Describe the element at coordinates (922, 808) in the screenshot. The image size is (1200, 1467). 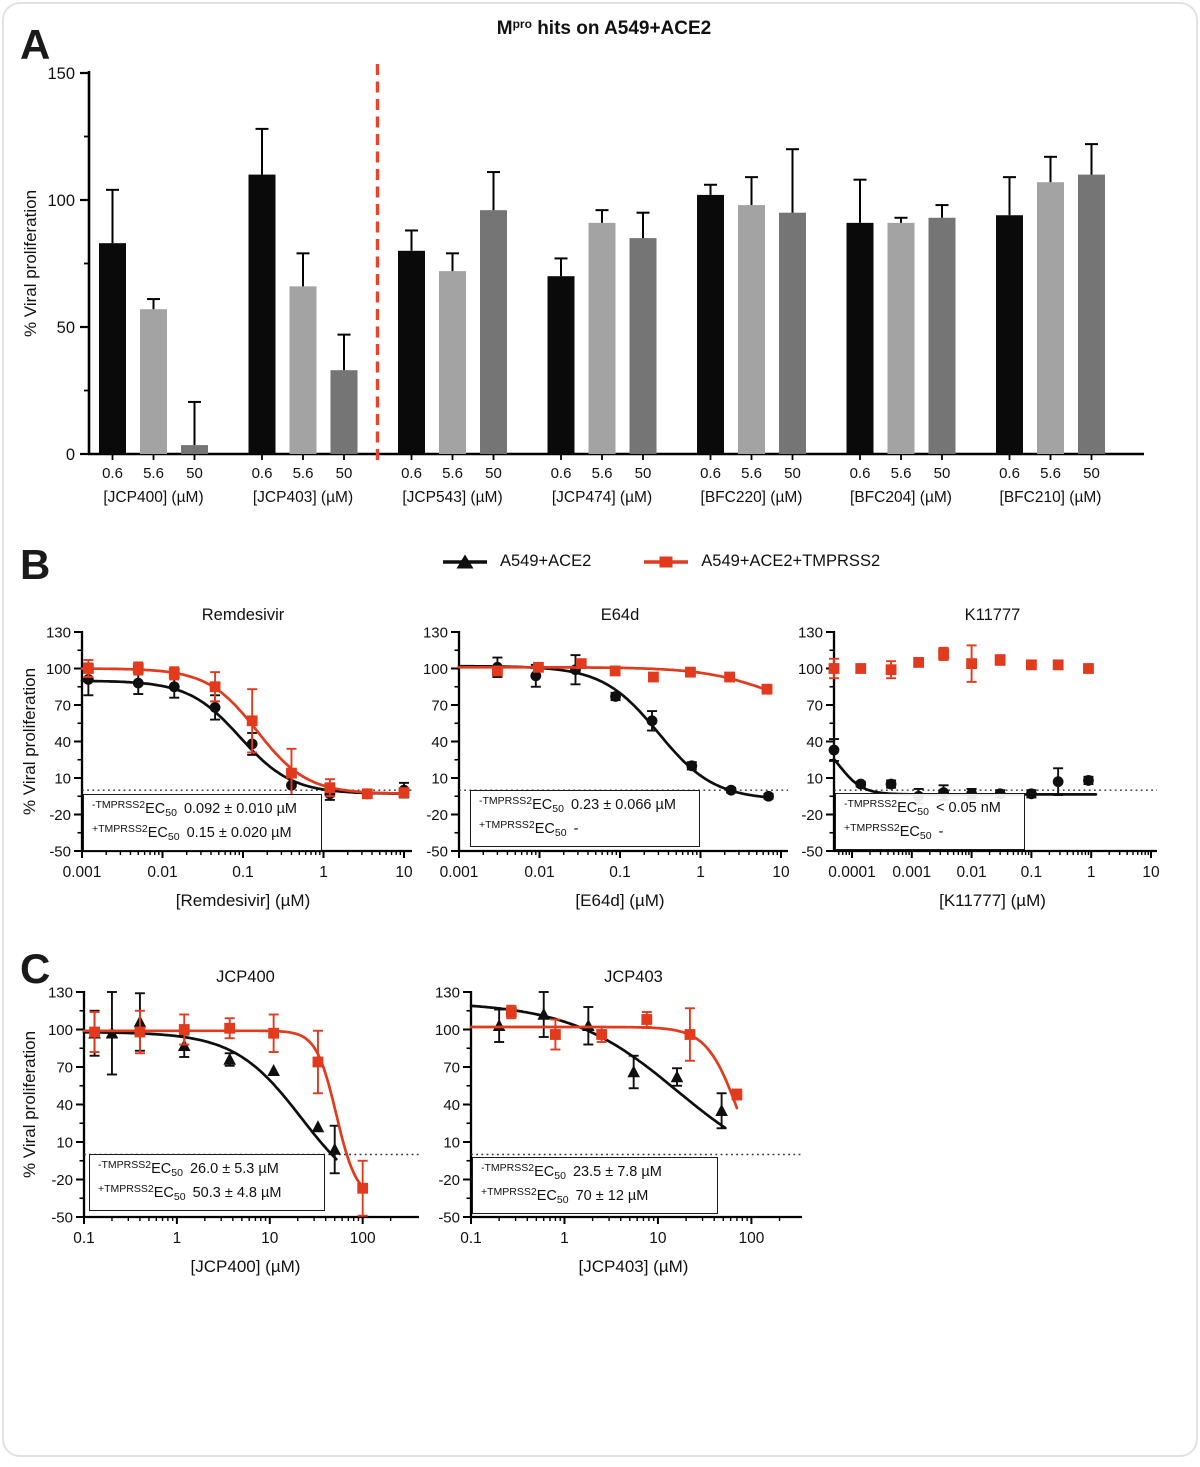
I see `ec50-line: -TMPRSS2EC50 < 0.05 nM` at that location.